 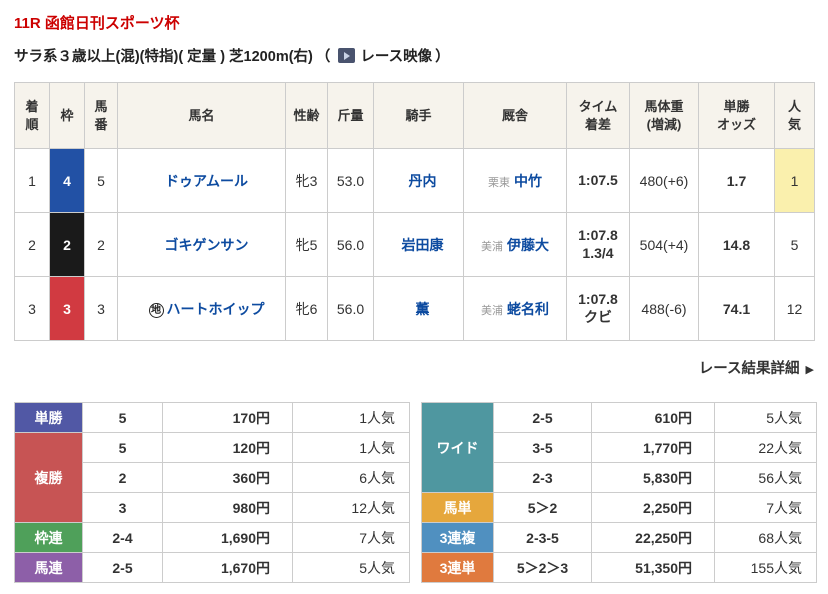 I want to click on col-finish: 着 順, so click(x=32, y=115).